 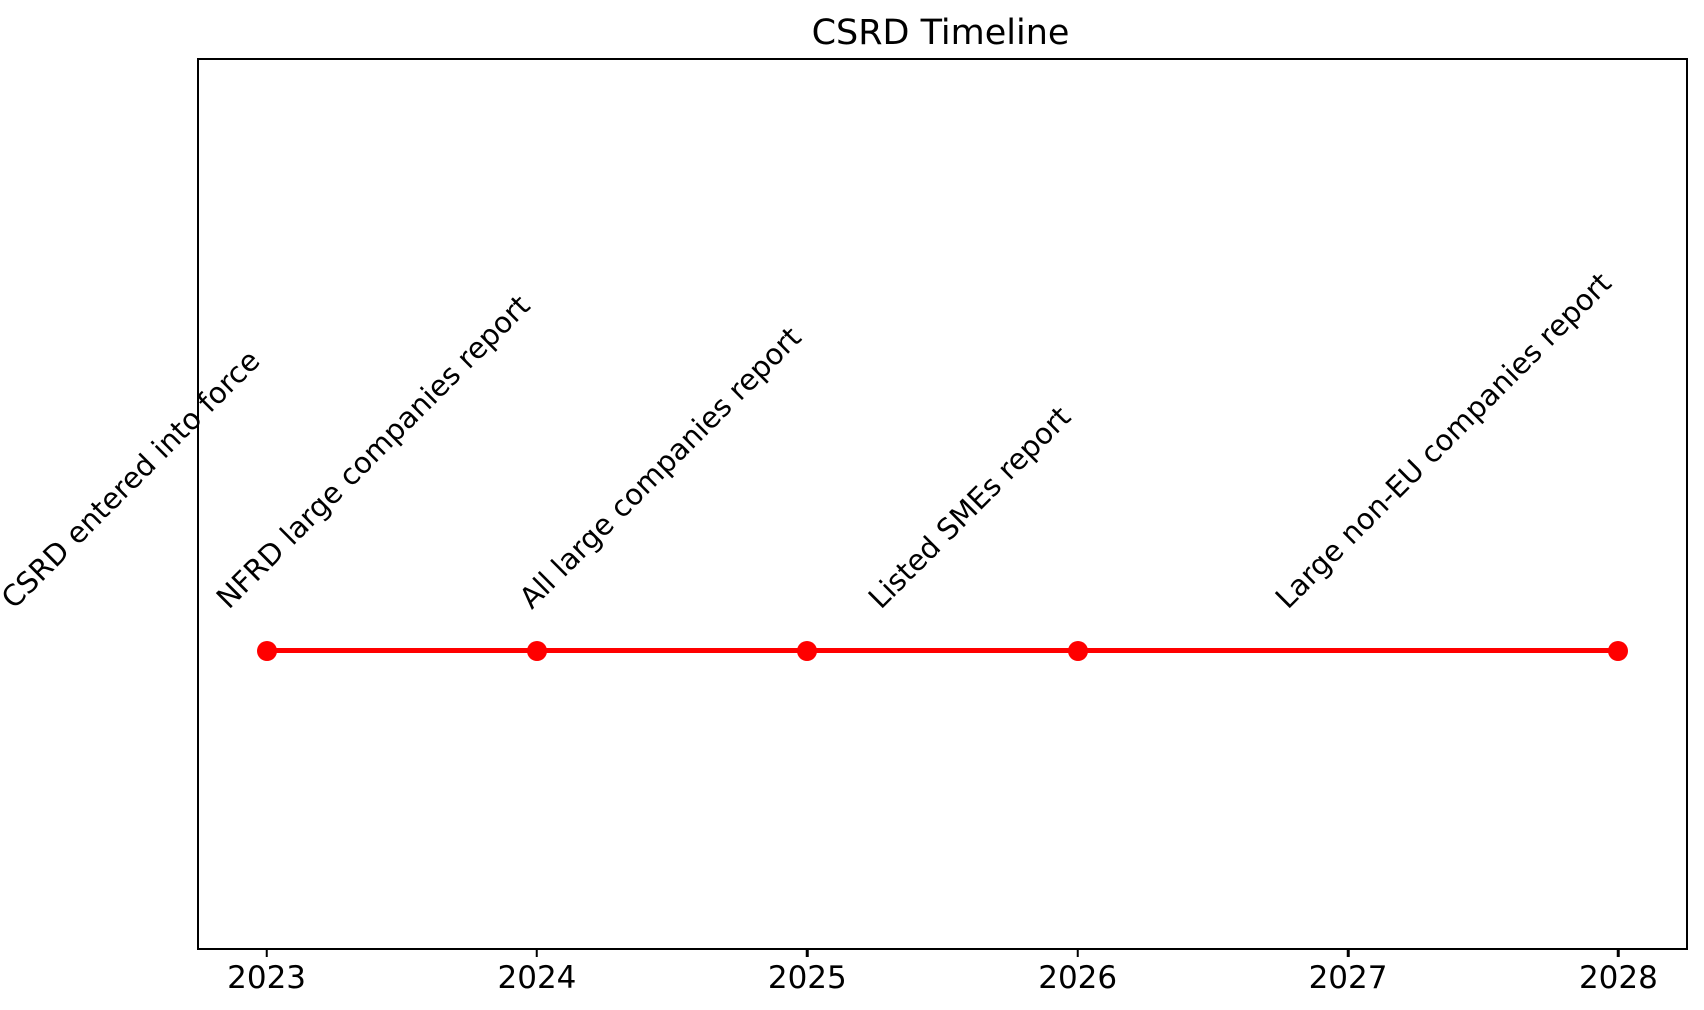 I want to click on timeline-line, so click(x=942, y=650).